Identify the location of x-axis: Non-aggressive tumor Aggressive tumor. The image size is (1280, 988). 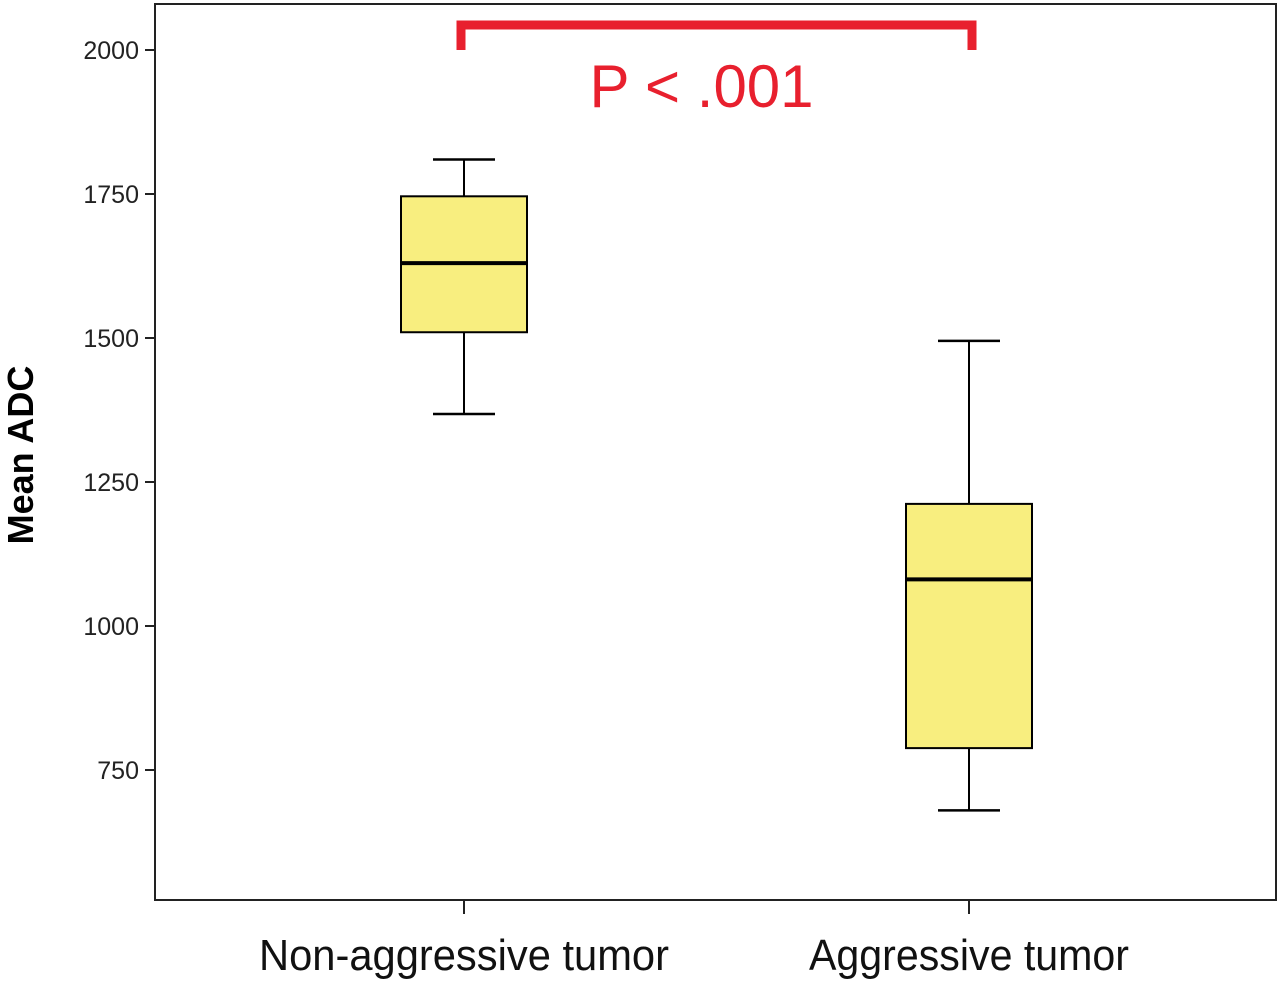
(694, 940).